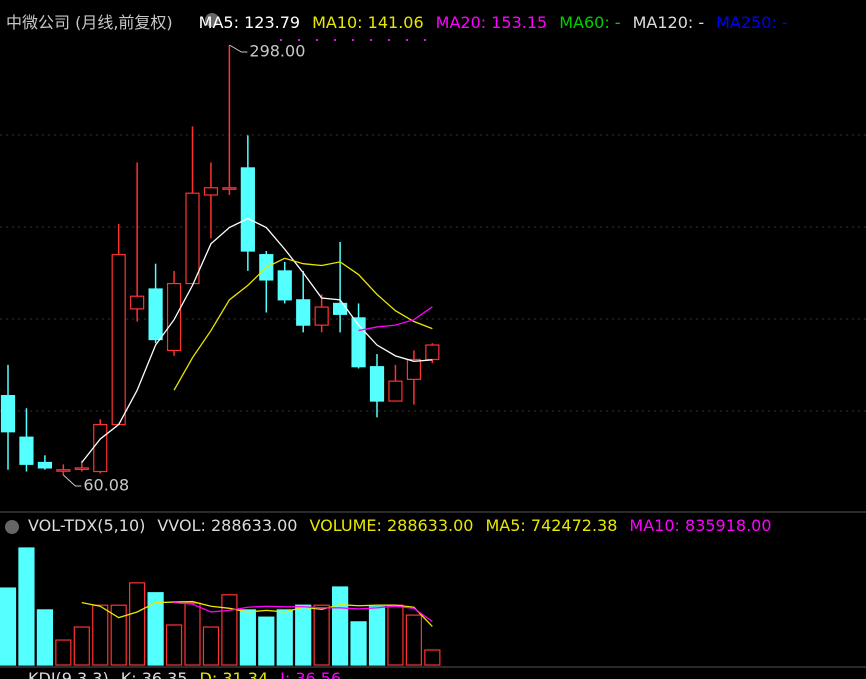 The width and height of the screenshot is (866, 679). Describe the element at coordinates (249, 22) in the screenshot. I see `legend-entry: MA5: 123.79` at that location.